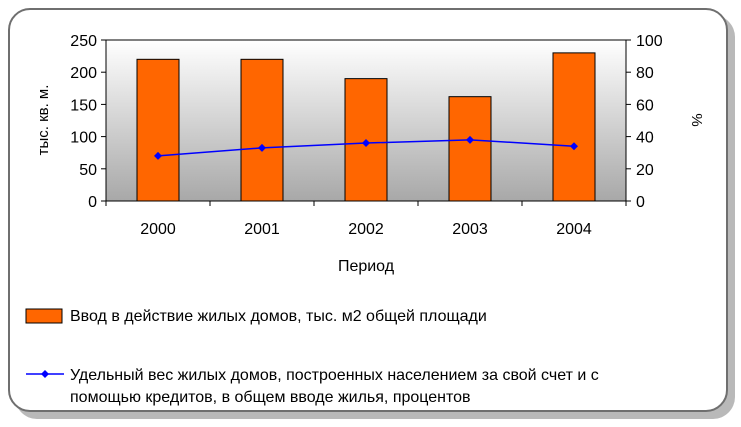 Image resolution: width=741 pixels, height=427 pixels. What do you see at coordinates (574, 127) in the screenshot?
I see `bar-2004` at bounding box center [574, 127].